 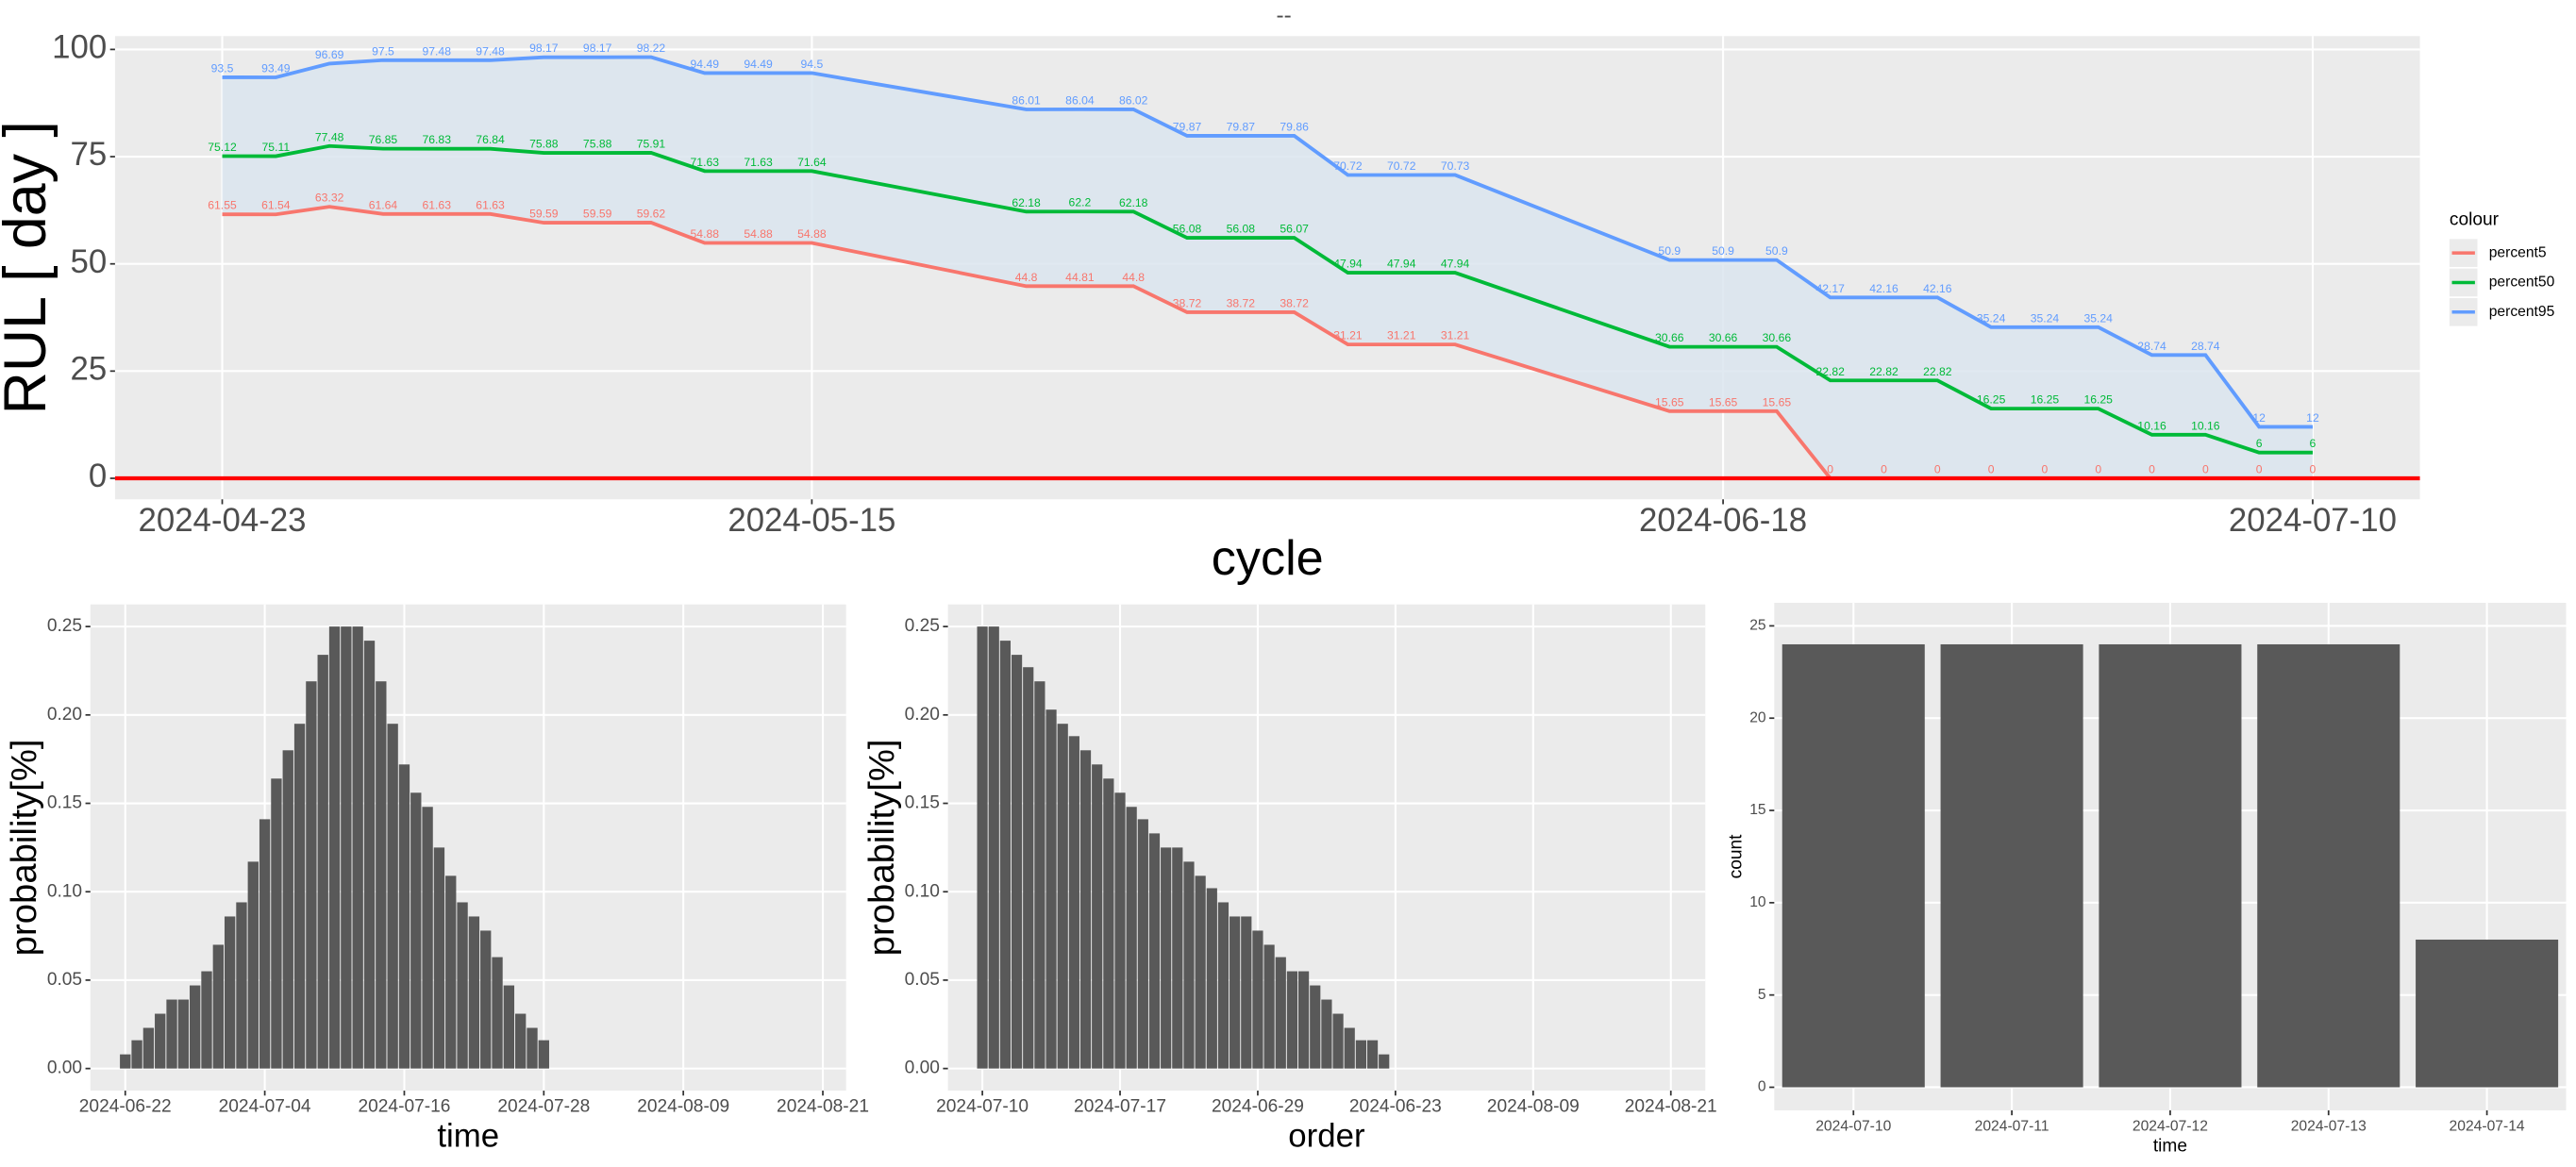 I want to click on x-tick-label: 2024-07-13, so click(x=2329, y=1126).